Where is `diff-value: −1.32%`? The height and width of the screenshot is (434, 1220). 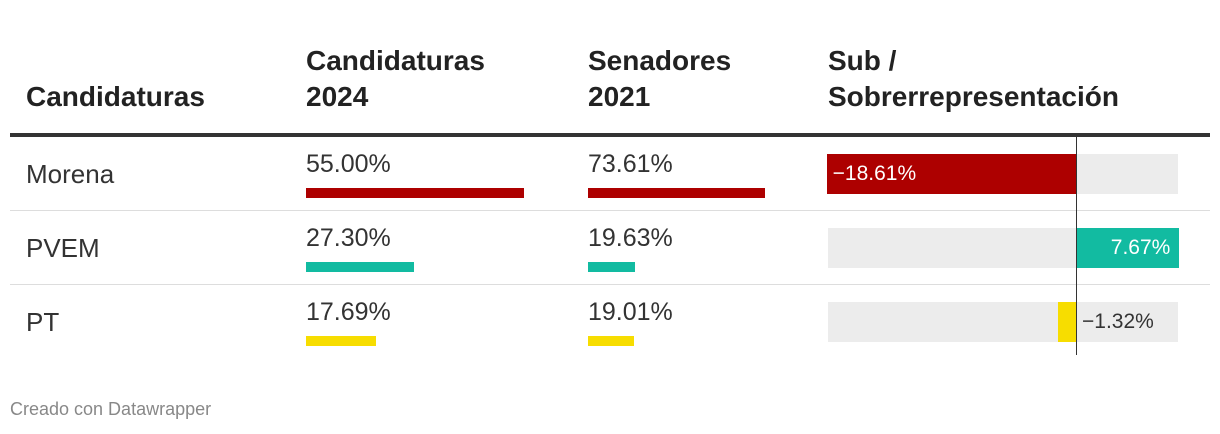
diff-value: −1.32% is located at coordinates (1118, 321).